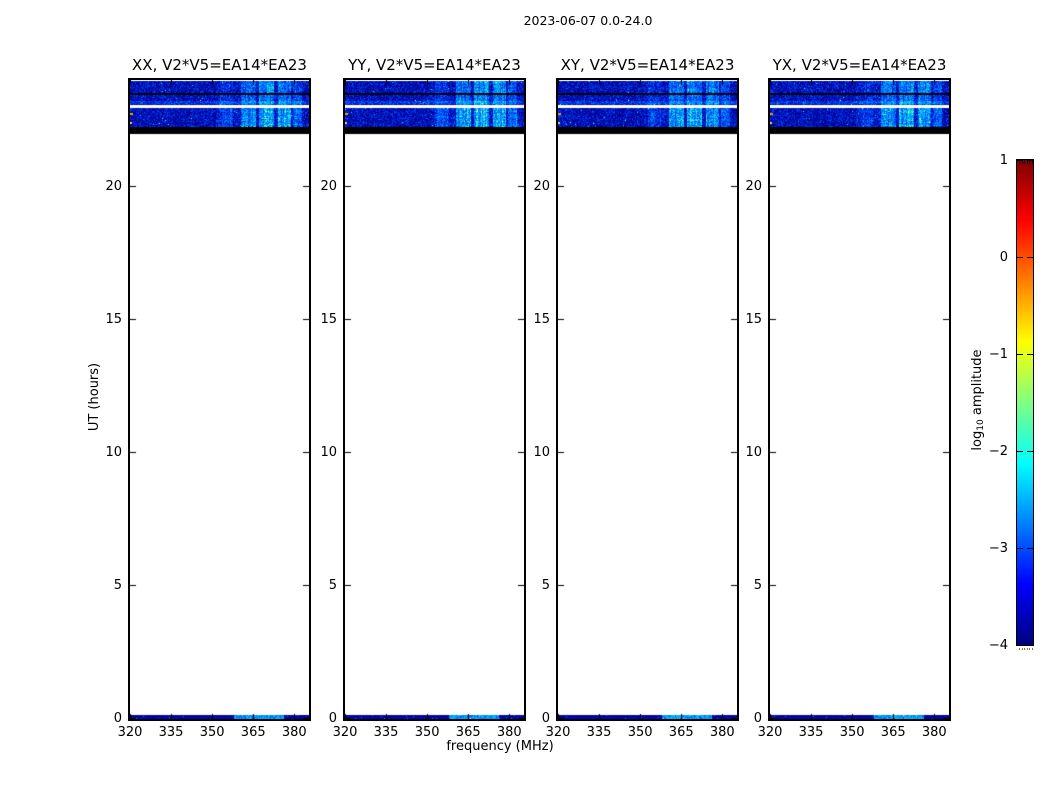  I want to click on panel-title: XY, V2*V5=EA14*EA23, so click(647, 65).